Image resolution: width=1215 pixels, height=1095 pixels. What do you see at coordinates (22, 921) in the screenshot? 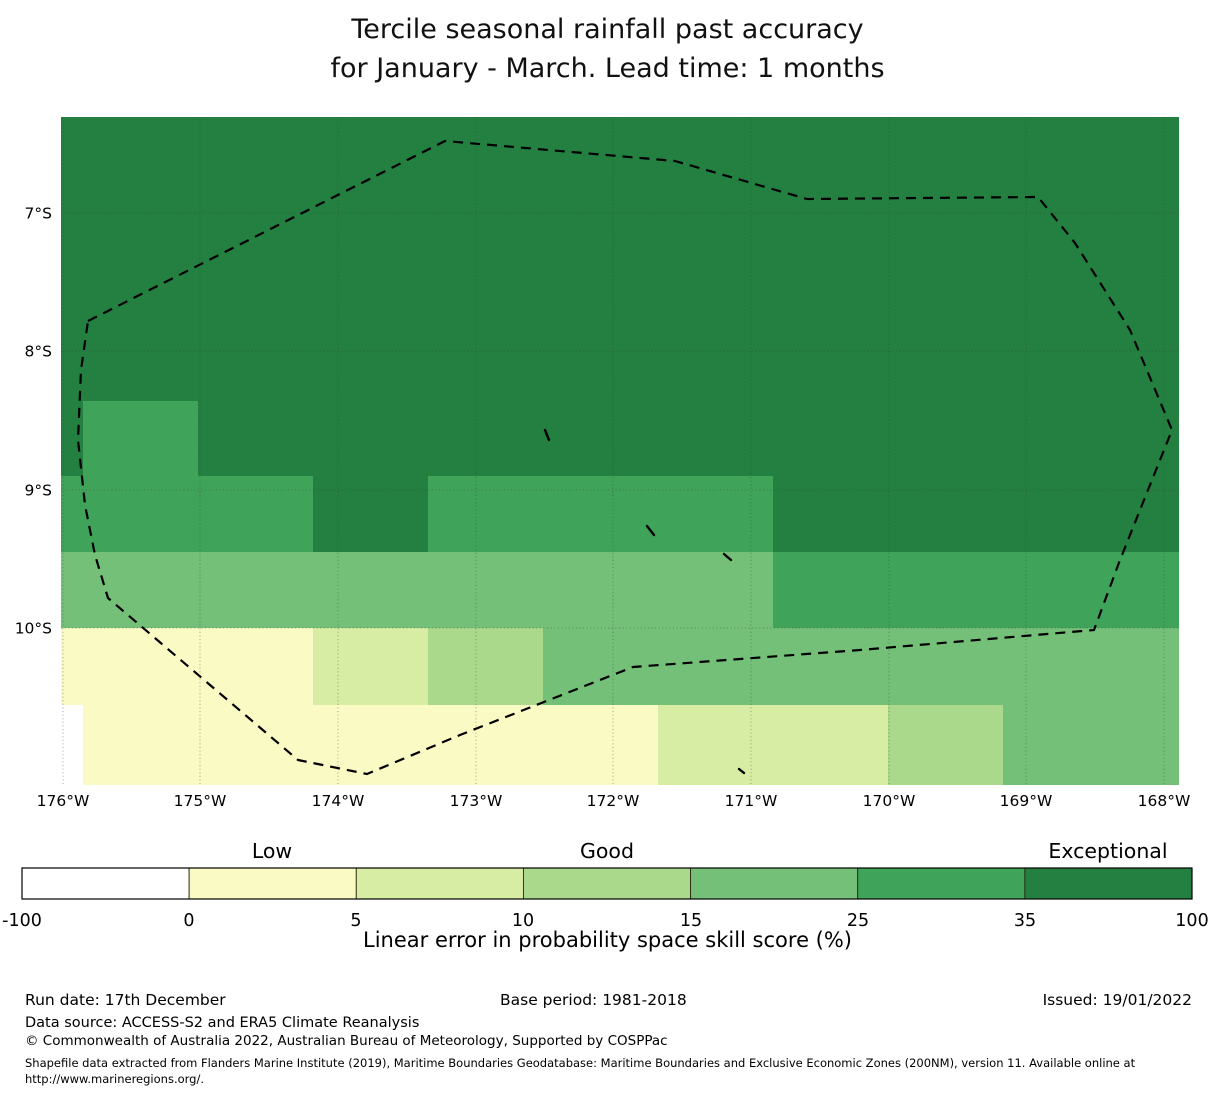
I see `colorbar-tick-label: -100` at bounding box center [22, 921].